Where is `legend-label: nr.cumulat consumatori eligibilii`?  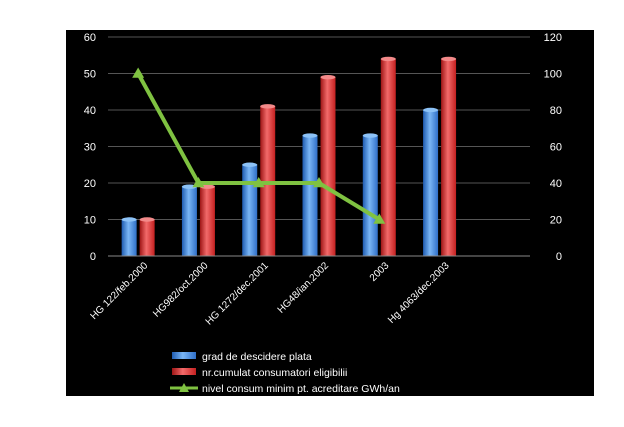
legend-label: nr.cumulat consumatori eligibilii is located at coordinates (274, 373).